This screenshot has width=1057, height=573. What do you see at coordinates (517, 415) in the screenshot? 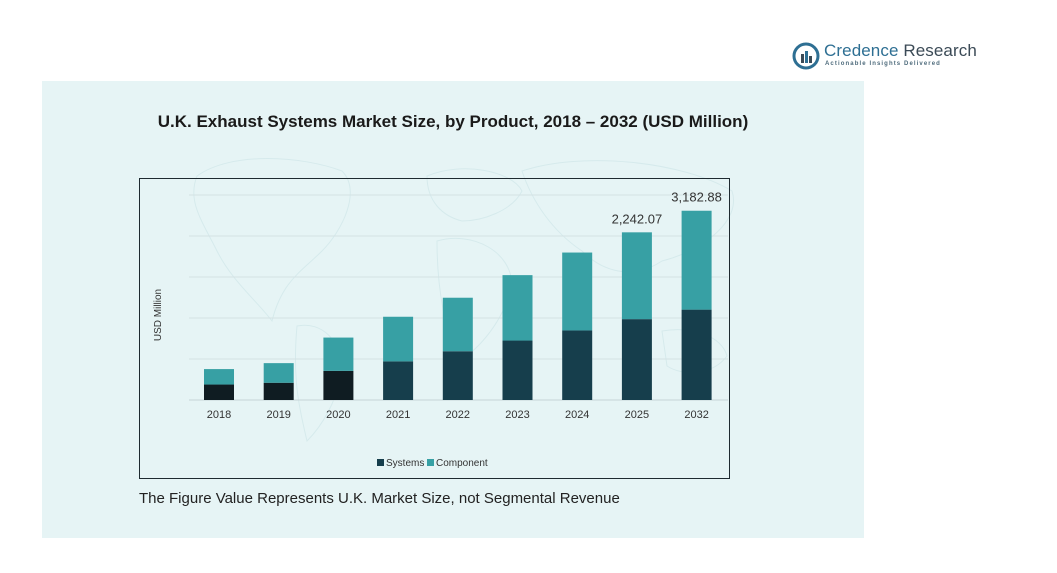
I see `x-tick-label: 2023` at bounding box center [517, 415].